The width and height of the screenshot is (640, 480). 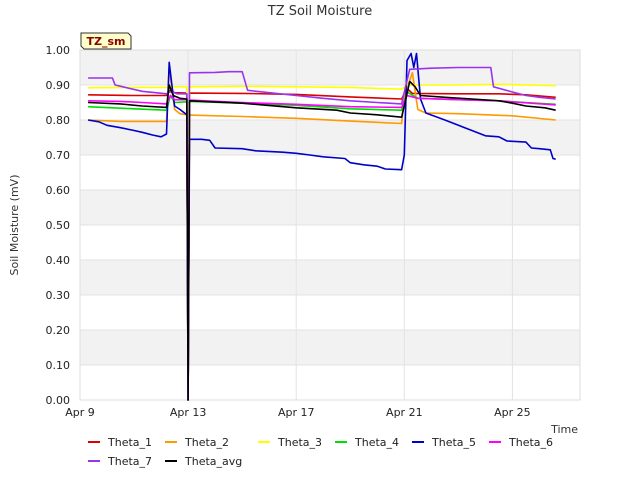 What do you see at coordinates (58, 295) in the screenshot?
I see `y-tick-label: 0.30` at bounding box center [58, 295].